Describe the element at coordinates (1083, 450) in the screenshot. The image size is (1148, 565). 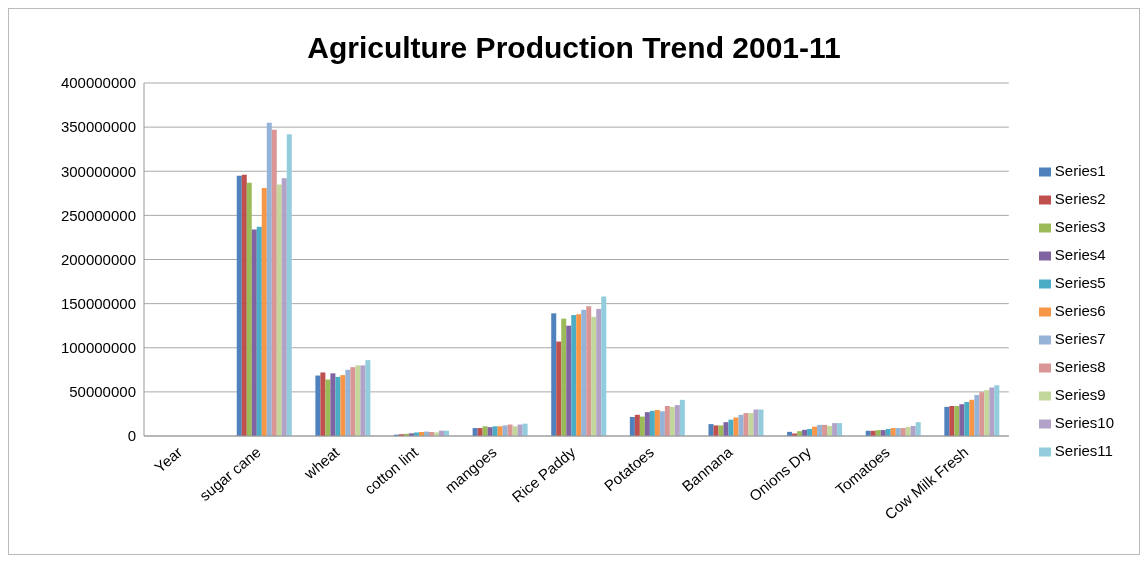
I see `legend-label: Series11` at that location.